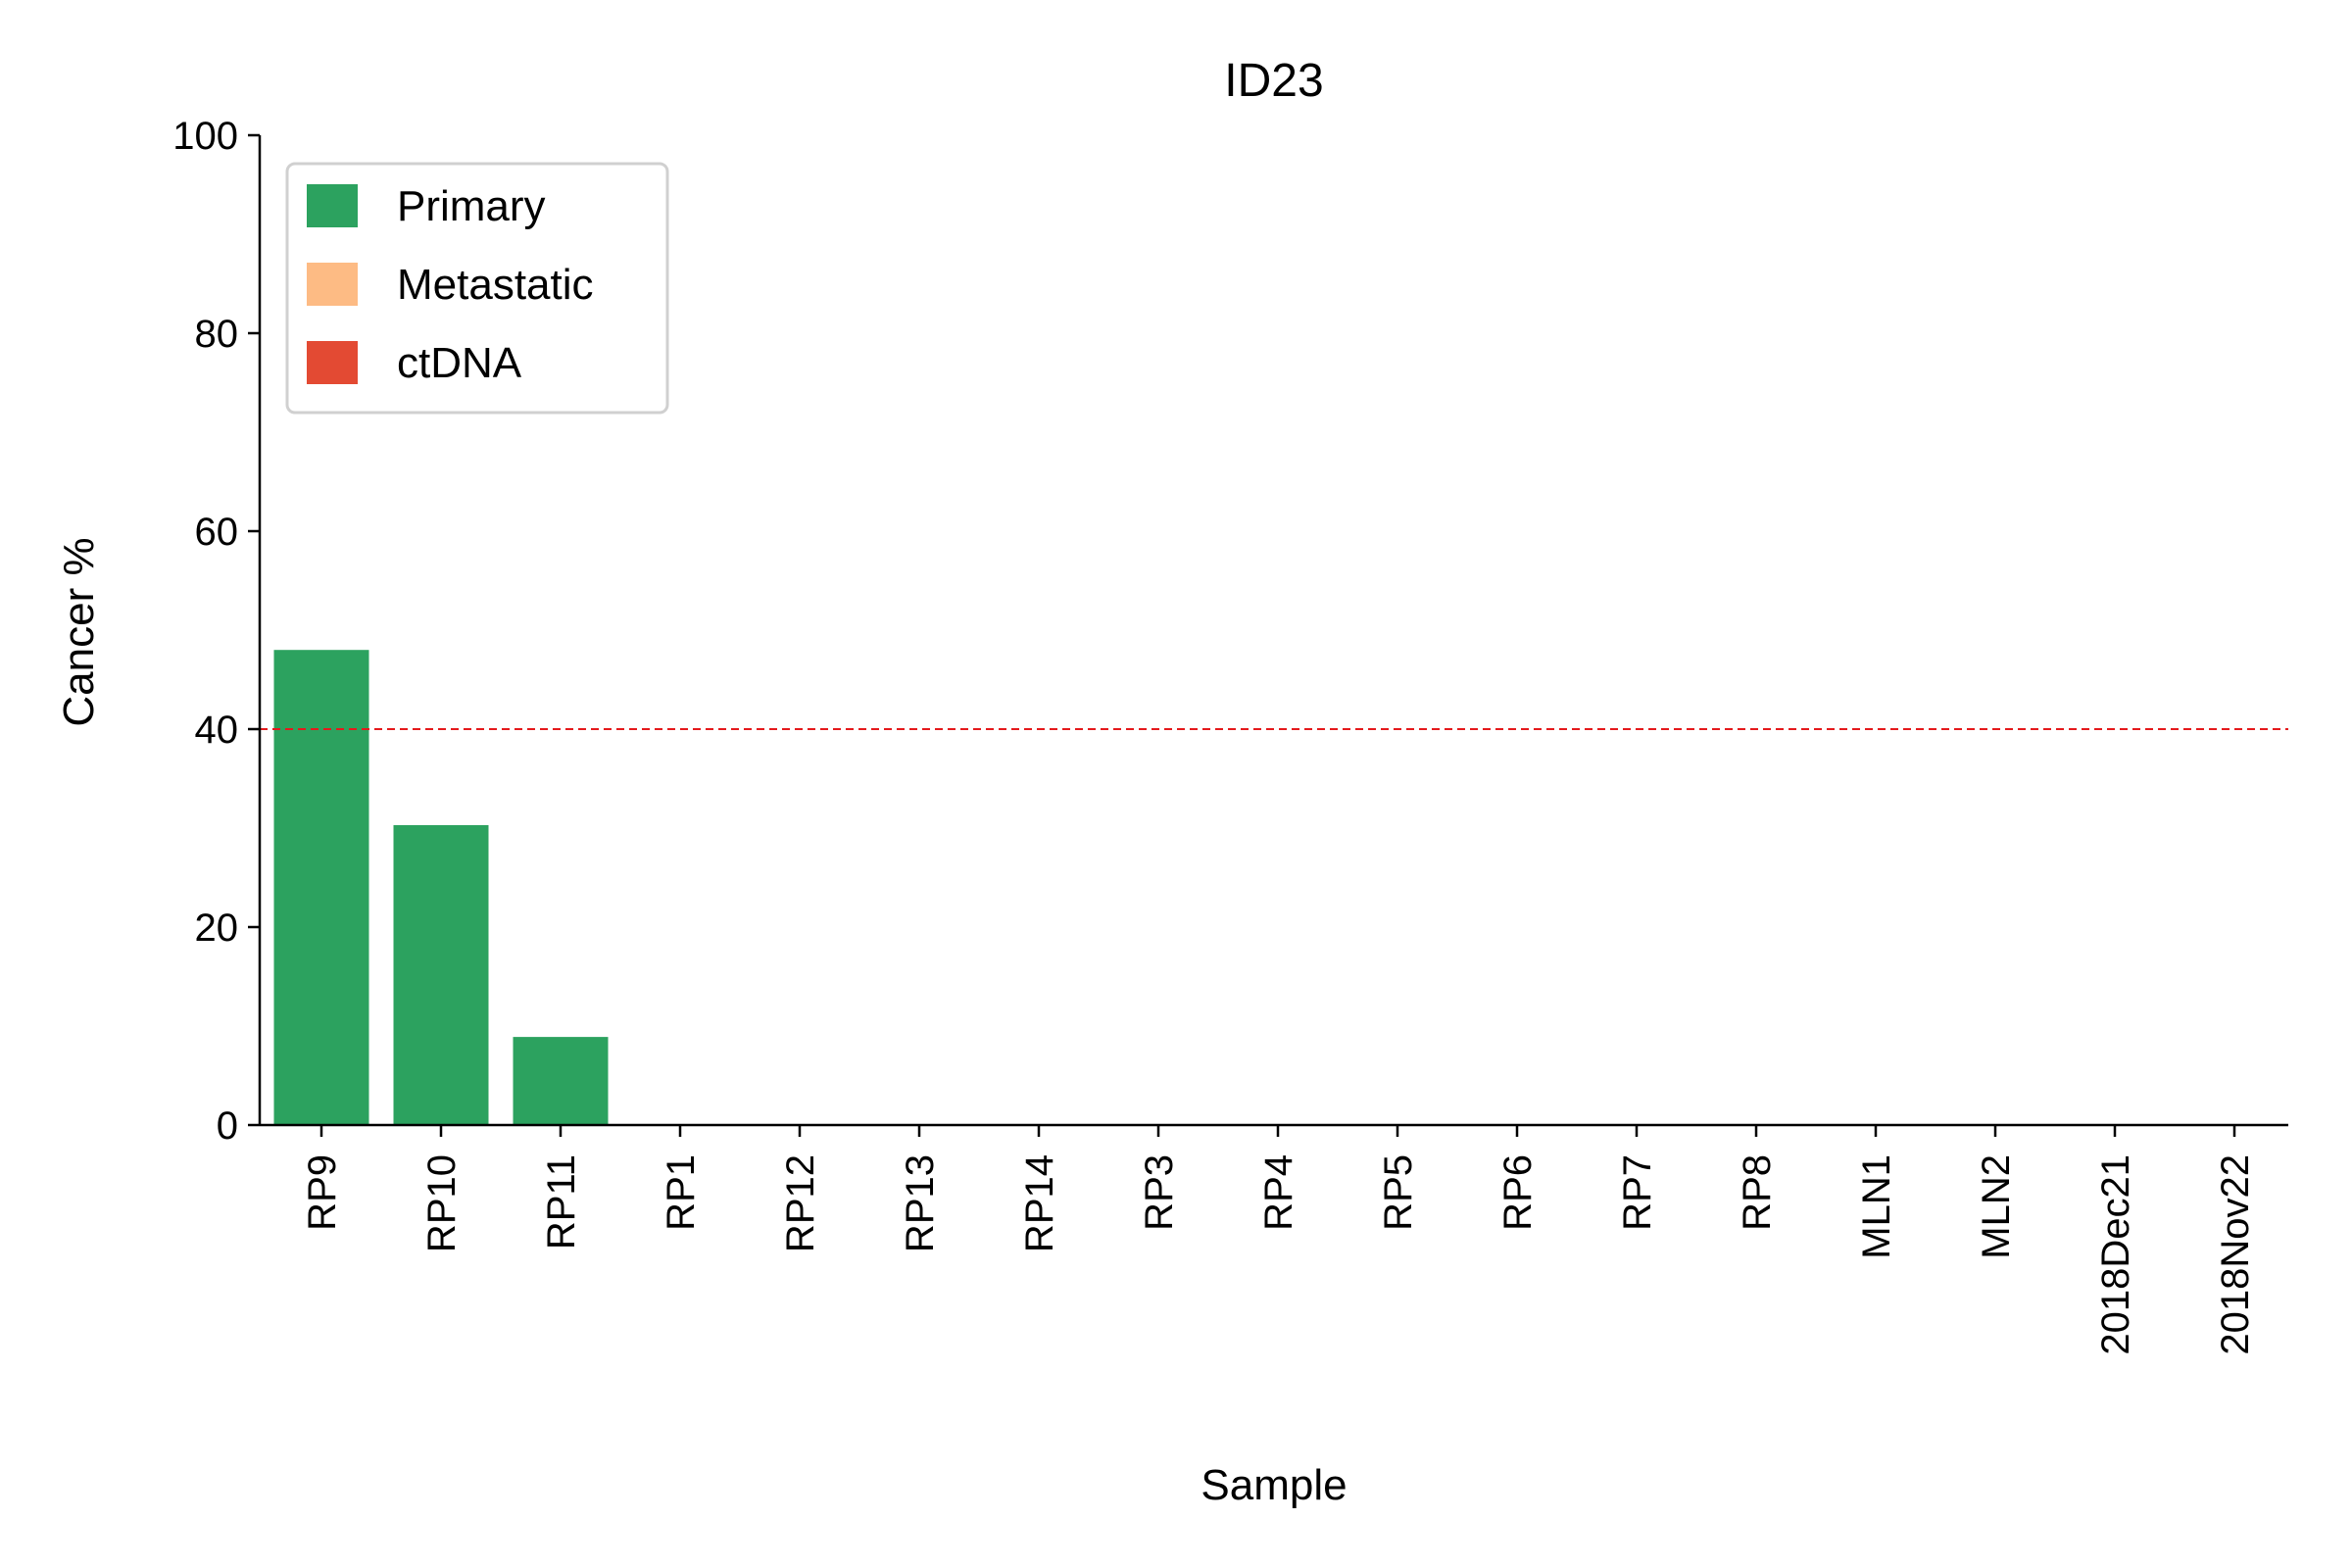 The image size is (2352, 1568). What do you see at coordinates (442, 1203) in the screenshot?
I see `x-tick-label-rp10: RP10` at bounding box center [442, 1203].